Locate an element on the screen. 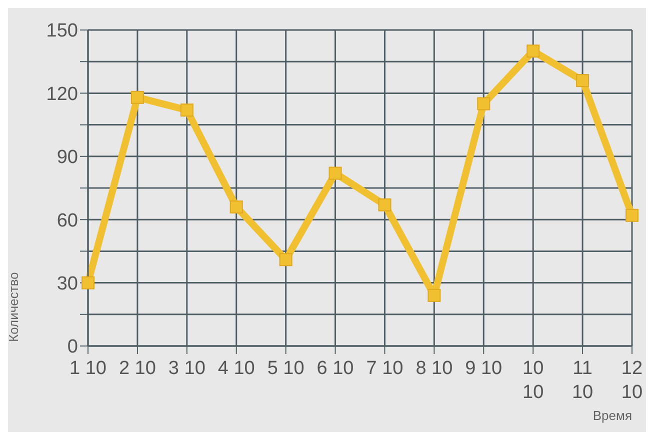 This screenshot has height=440, width=654. y-tick-label: 90 is located at coordinates (67, 157).